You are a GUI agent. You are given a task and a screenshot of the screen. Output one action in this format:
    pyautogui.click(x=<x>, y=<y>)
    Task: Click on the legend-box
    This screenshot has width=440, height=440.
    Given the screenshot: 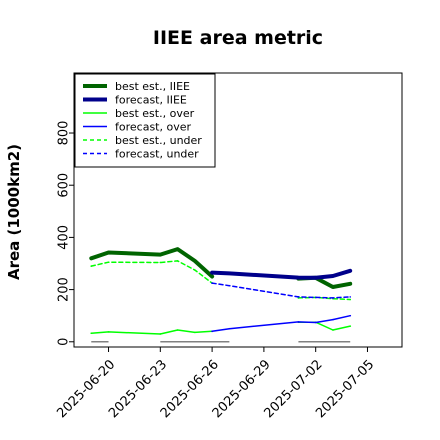 What is the action you would take?
    pyautogui.click(x=145, y=120)
    